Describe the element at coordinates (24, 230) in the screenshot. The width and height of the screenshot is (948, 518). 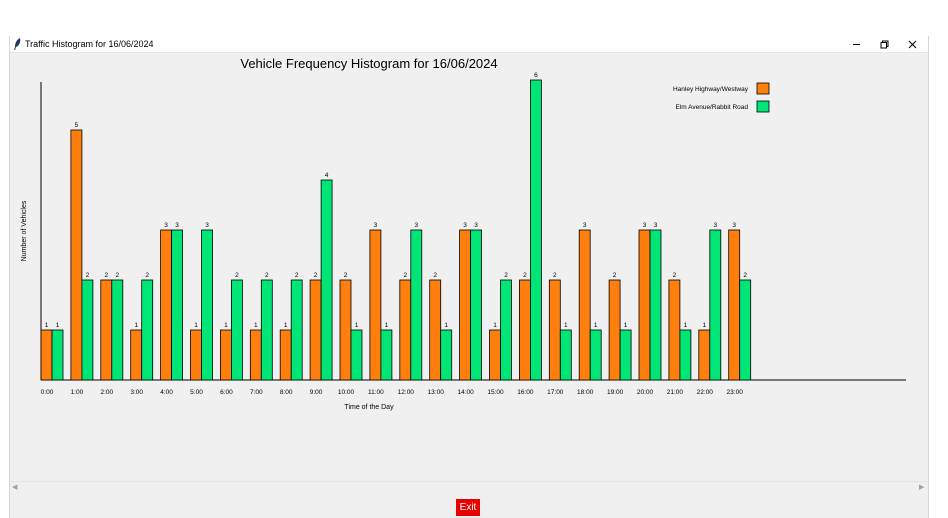
I see `y-axis-label: Number of Vehicles` at that location.